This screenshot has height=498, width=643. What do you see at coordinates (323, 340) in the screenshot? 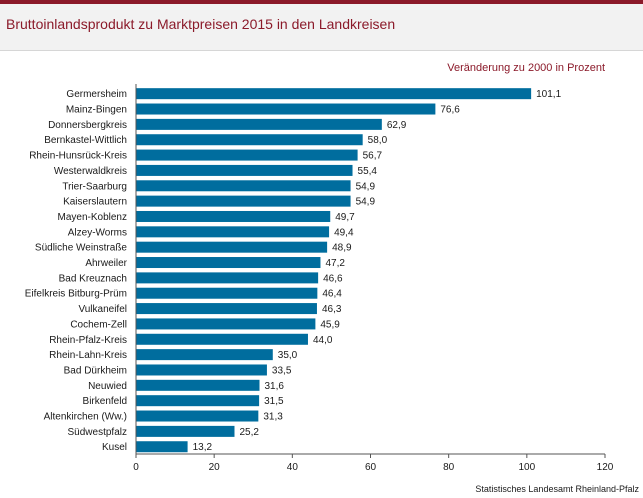
I see `value-label: 44,0` at bounding box center [323, 340].